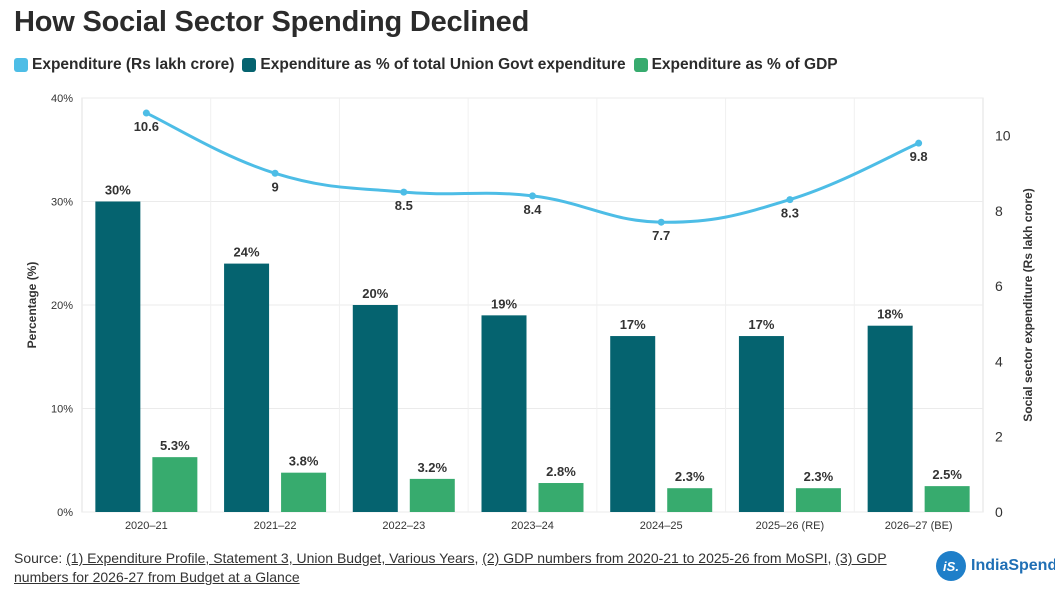 The height and width of the screenshot is (597, 1055). I want to click on source-sep-2: ,, so click(831, 558).